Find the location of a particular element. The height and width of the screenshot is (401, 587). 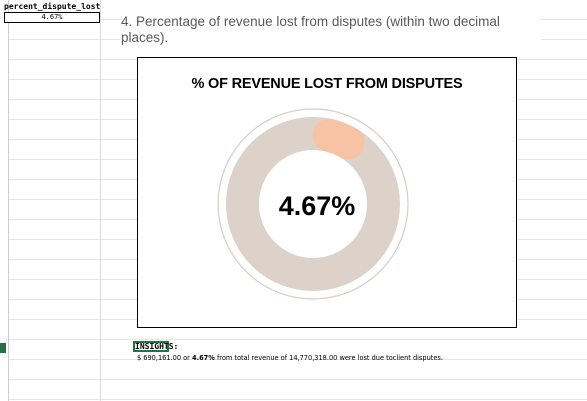

insights-label: INSIGHTS: is located at coordinates (156, 347).